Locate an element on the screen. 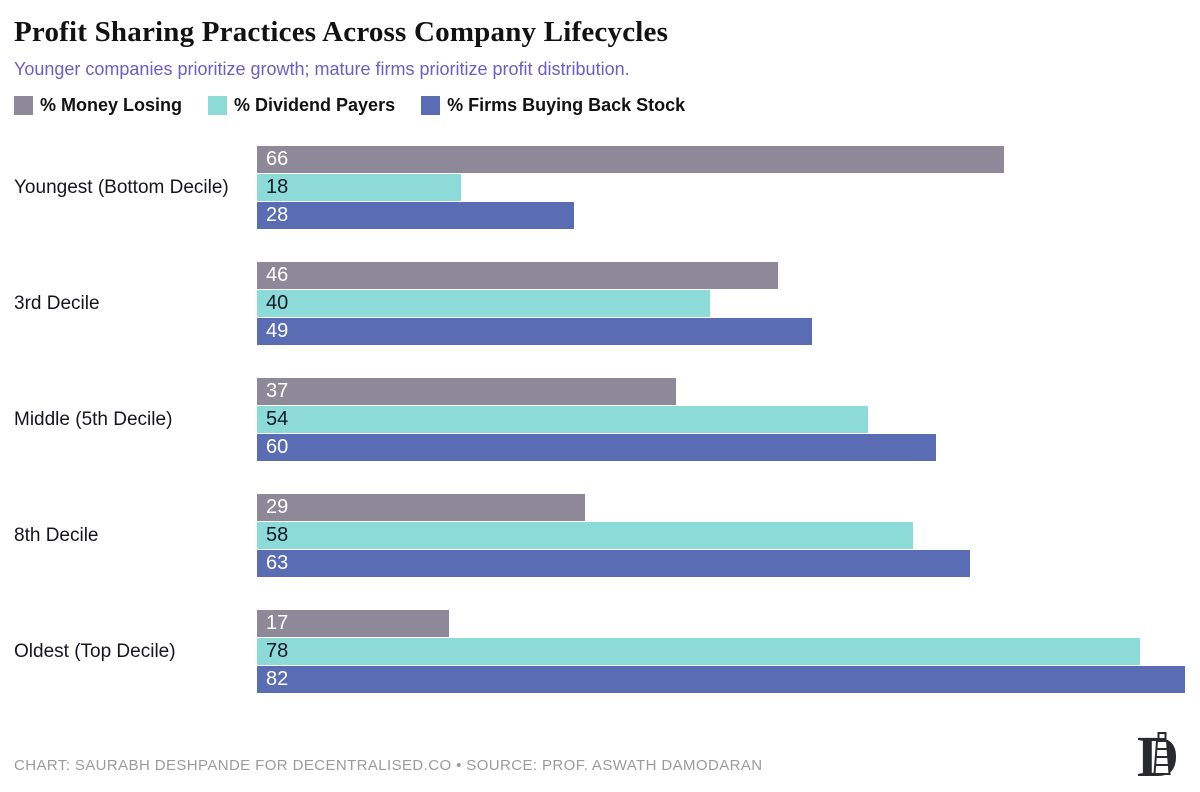 The image size is (1200, 792). bar-track: 17 78 82 is located at coordinates (721, 651).